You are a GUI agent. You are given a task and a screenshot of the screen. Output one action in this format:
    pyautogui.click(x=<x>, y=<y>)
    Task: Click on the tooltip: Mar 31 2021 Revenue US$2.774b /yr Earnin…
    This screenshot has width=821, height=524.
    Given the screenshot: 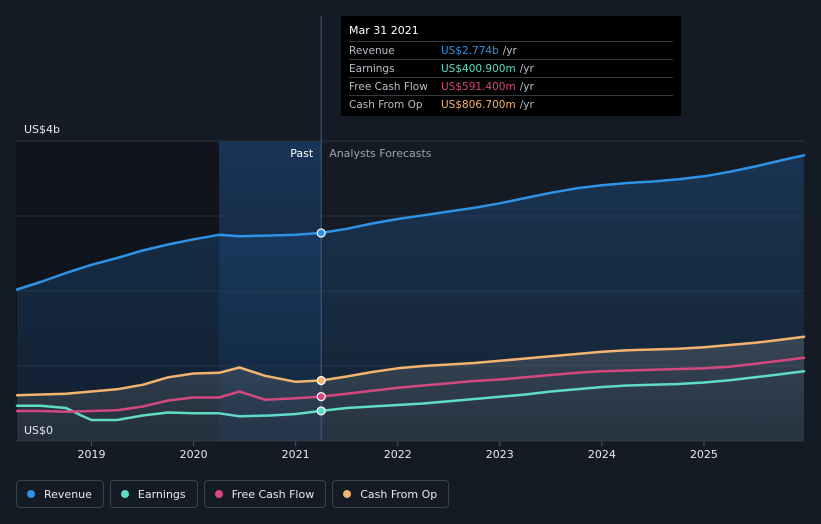 What is the action you would take?
    pyautogui.click(x=511, y=66)
    